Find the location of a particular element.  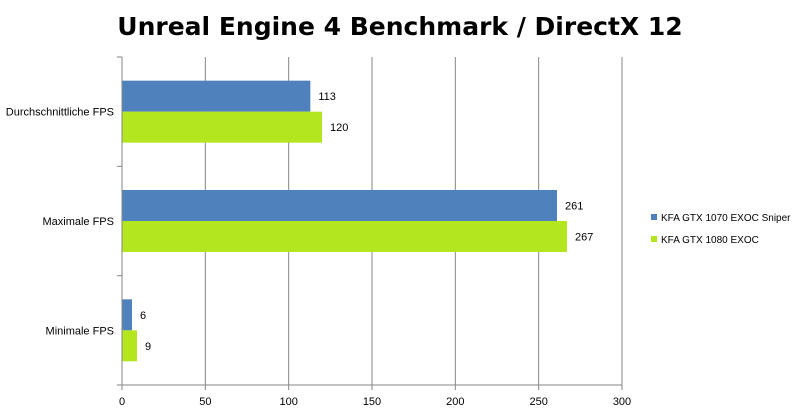

x-tick-label: 0 is located at coordinates (122, 402).